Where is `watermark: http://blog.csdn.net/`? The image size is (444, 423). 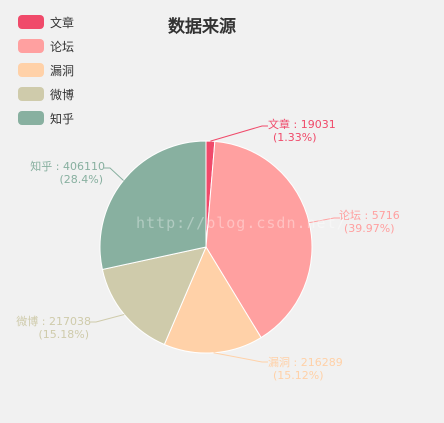 watermark: http://blog.csdn.net/ is located at coordinates (241, 223).